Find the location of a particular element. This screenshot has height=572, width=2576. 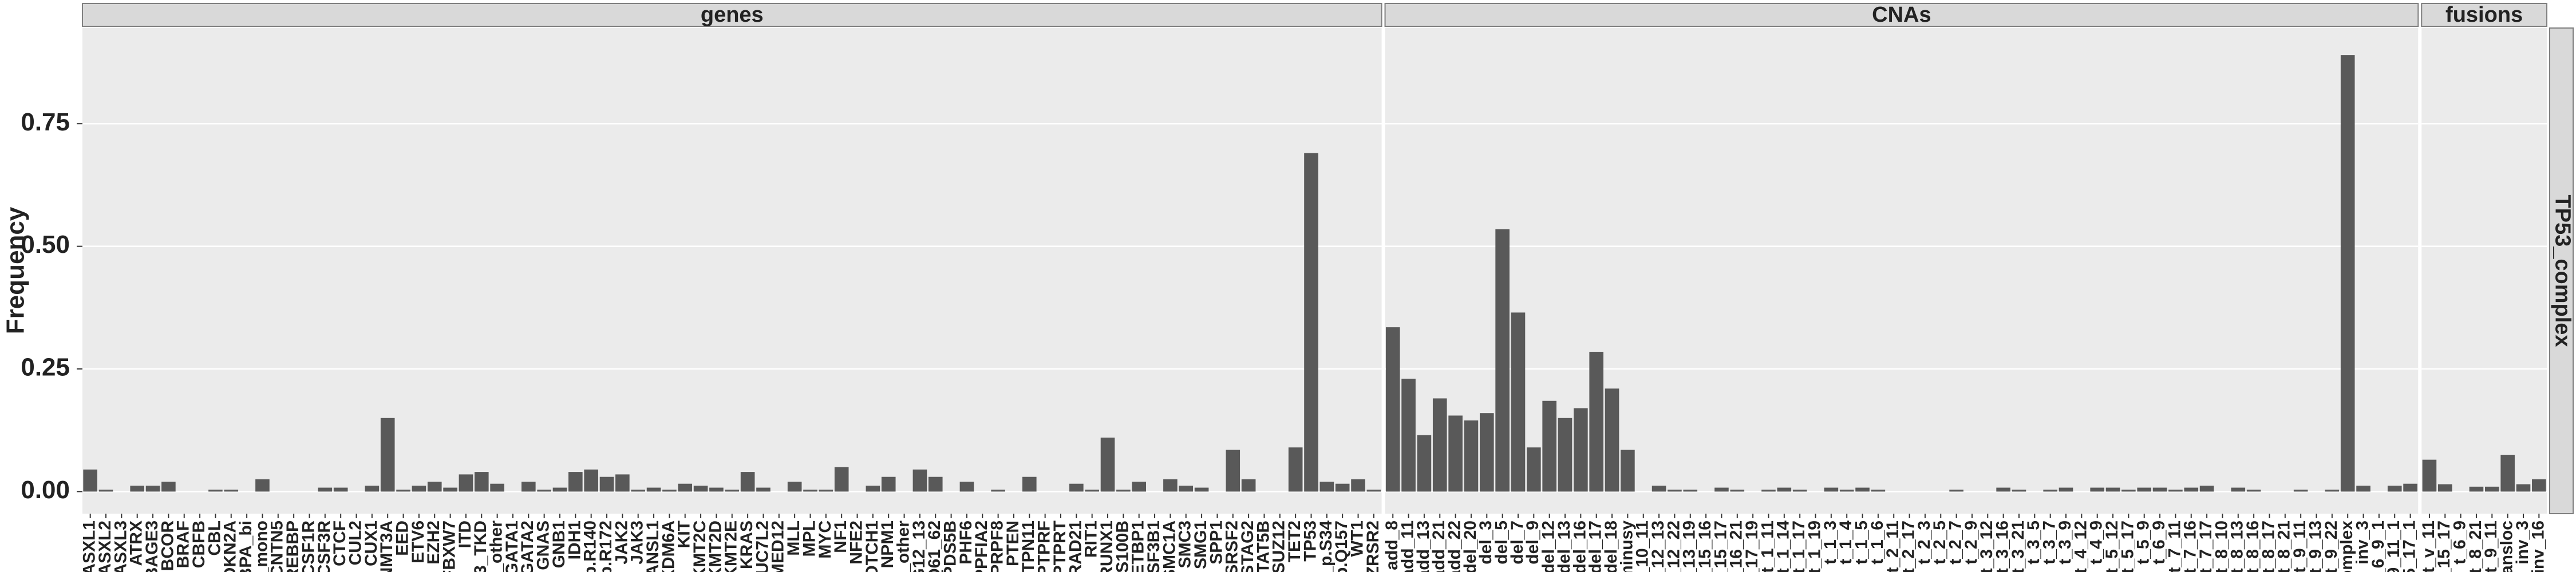

x-tick-label: IDH2_p.R140 is located at coordinates (590, 546).